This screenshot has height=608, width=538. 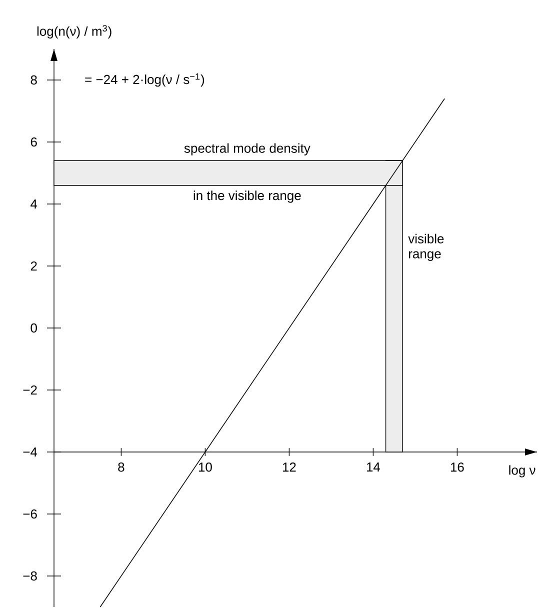 I want to click on y-tick-label: −8, so click(x=30, y=576).